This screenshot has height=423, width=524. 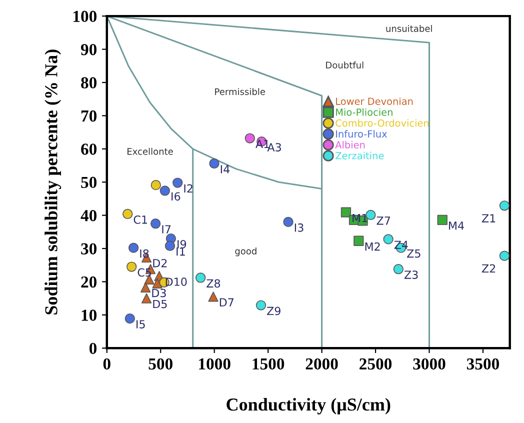 I want to click on annotation: A1, so click(x=263, y=144).